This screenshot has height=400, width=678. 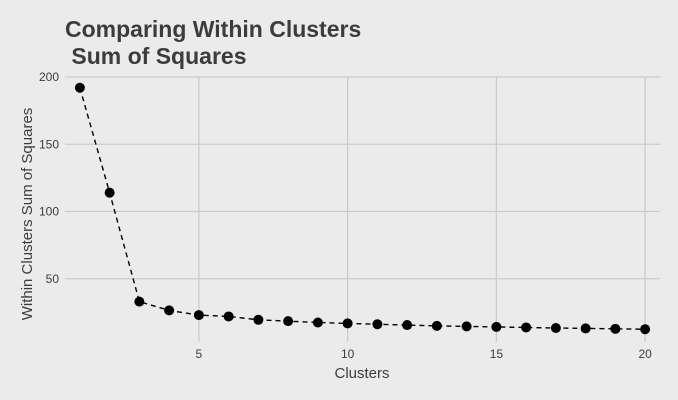 I want to click on x-tick-label: 15, so click(x=497, y=354).